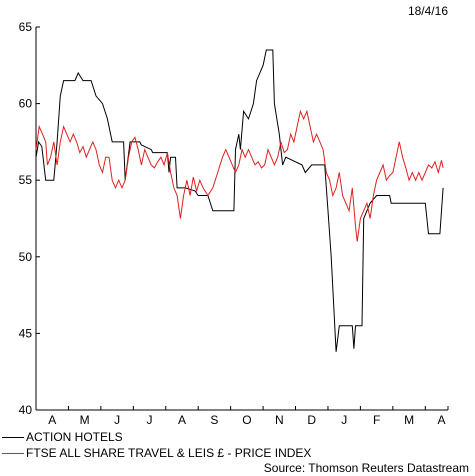  I want to click on y-tick-label: 55, so click(26, 180).